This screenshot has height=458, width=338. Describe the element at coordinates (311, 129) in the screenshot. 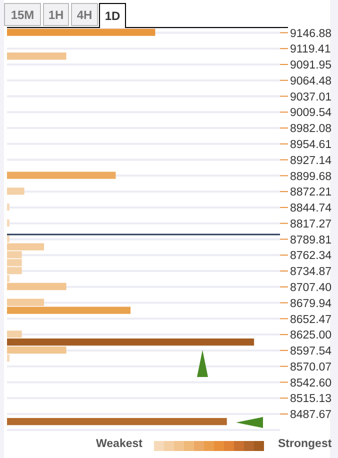

I see `y-tick-label: 8982.08` at that location.